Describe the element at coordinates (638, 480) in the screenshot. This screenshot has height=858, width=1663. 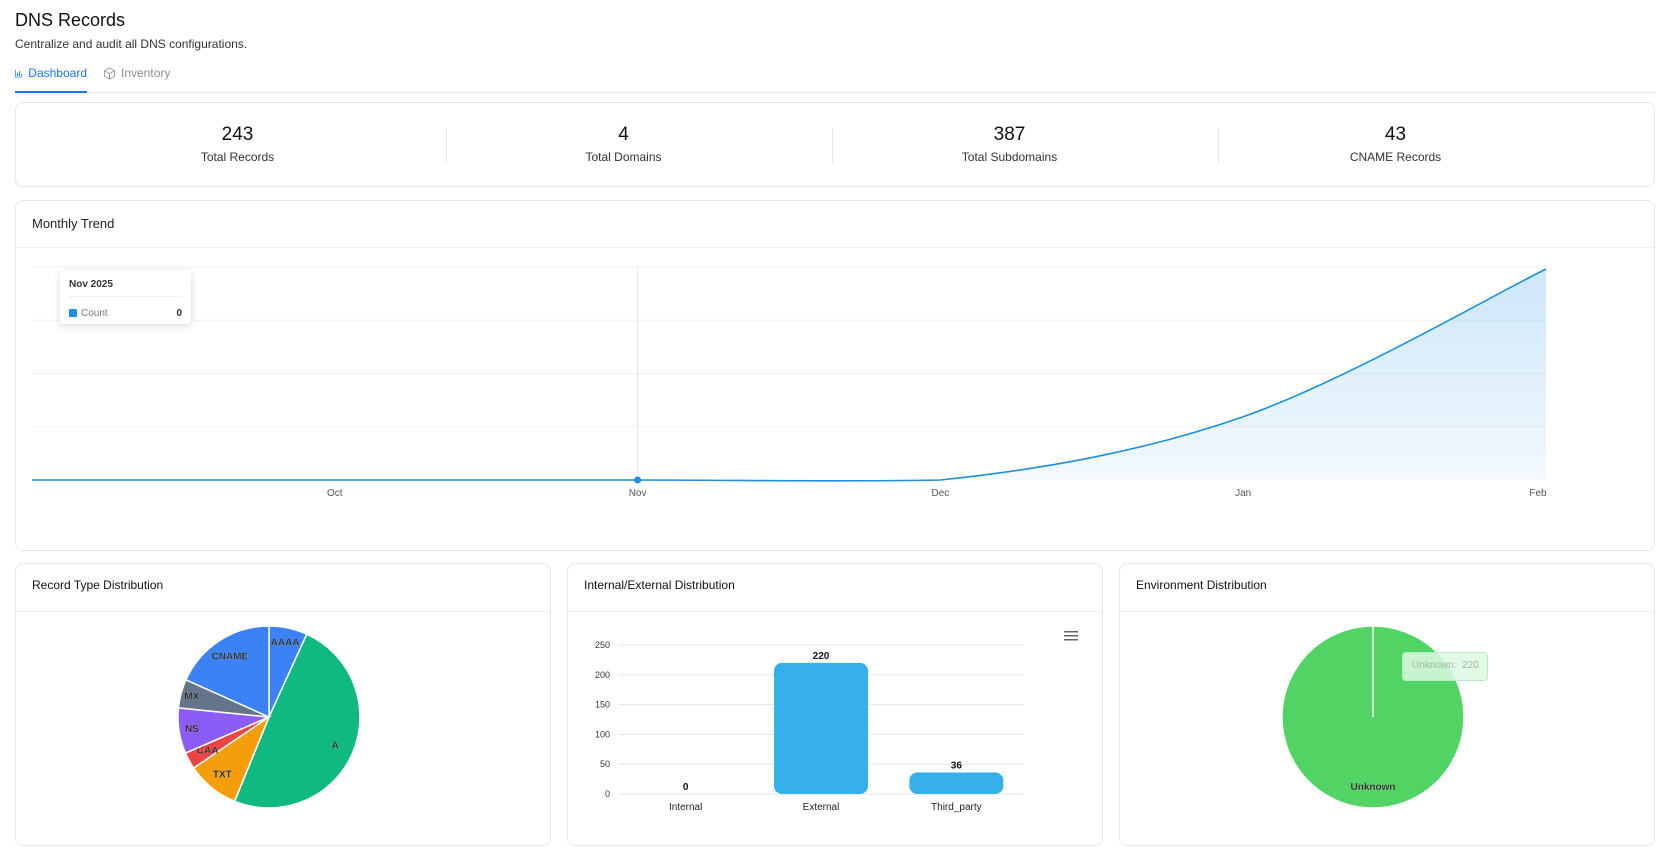
I see `trend-point-nov` at that location.